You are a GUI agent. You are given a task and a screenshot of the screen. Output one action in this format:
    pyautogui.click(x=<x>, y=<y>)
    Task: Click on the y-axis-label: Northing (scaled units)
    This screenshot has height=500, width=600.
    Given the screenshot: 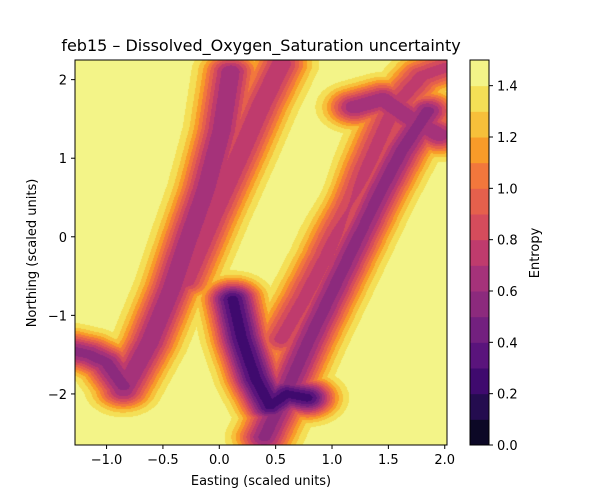 What is the action you would take?
    pyautogui.click(x=32, y=253)
    